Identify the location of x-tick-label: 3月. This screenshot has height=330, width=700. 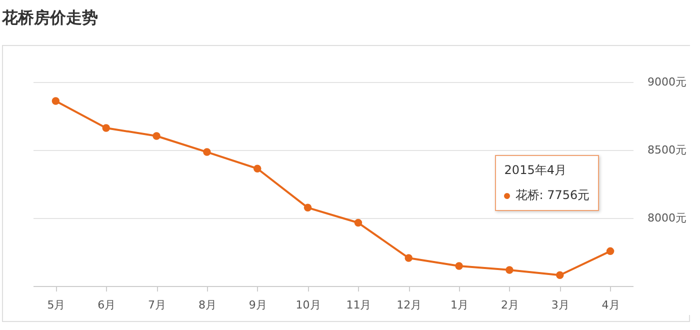
(560, 305).